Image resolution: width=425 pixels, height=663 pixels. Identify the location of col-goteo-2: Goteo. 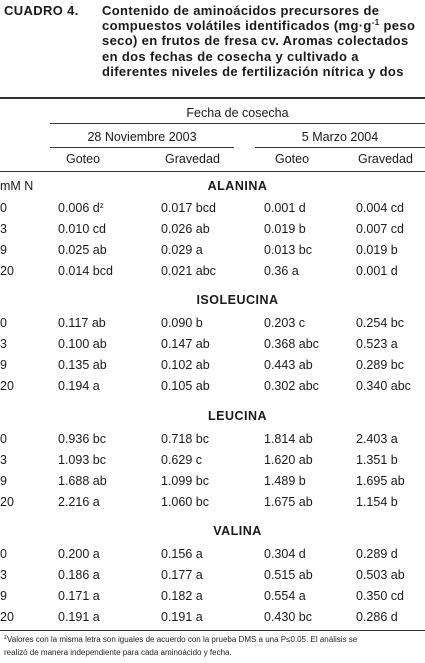
(292, 159).